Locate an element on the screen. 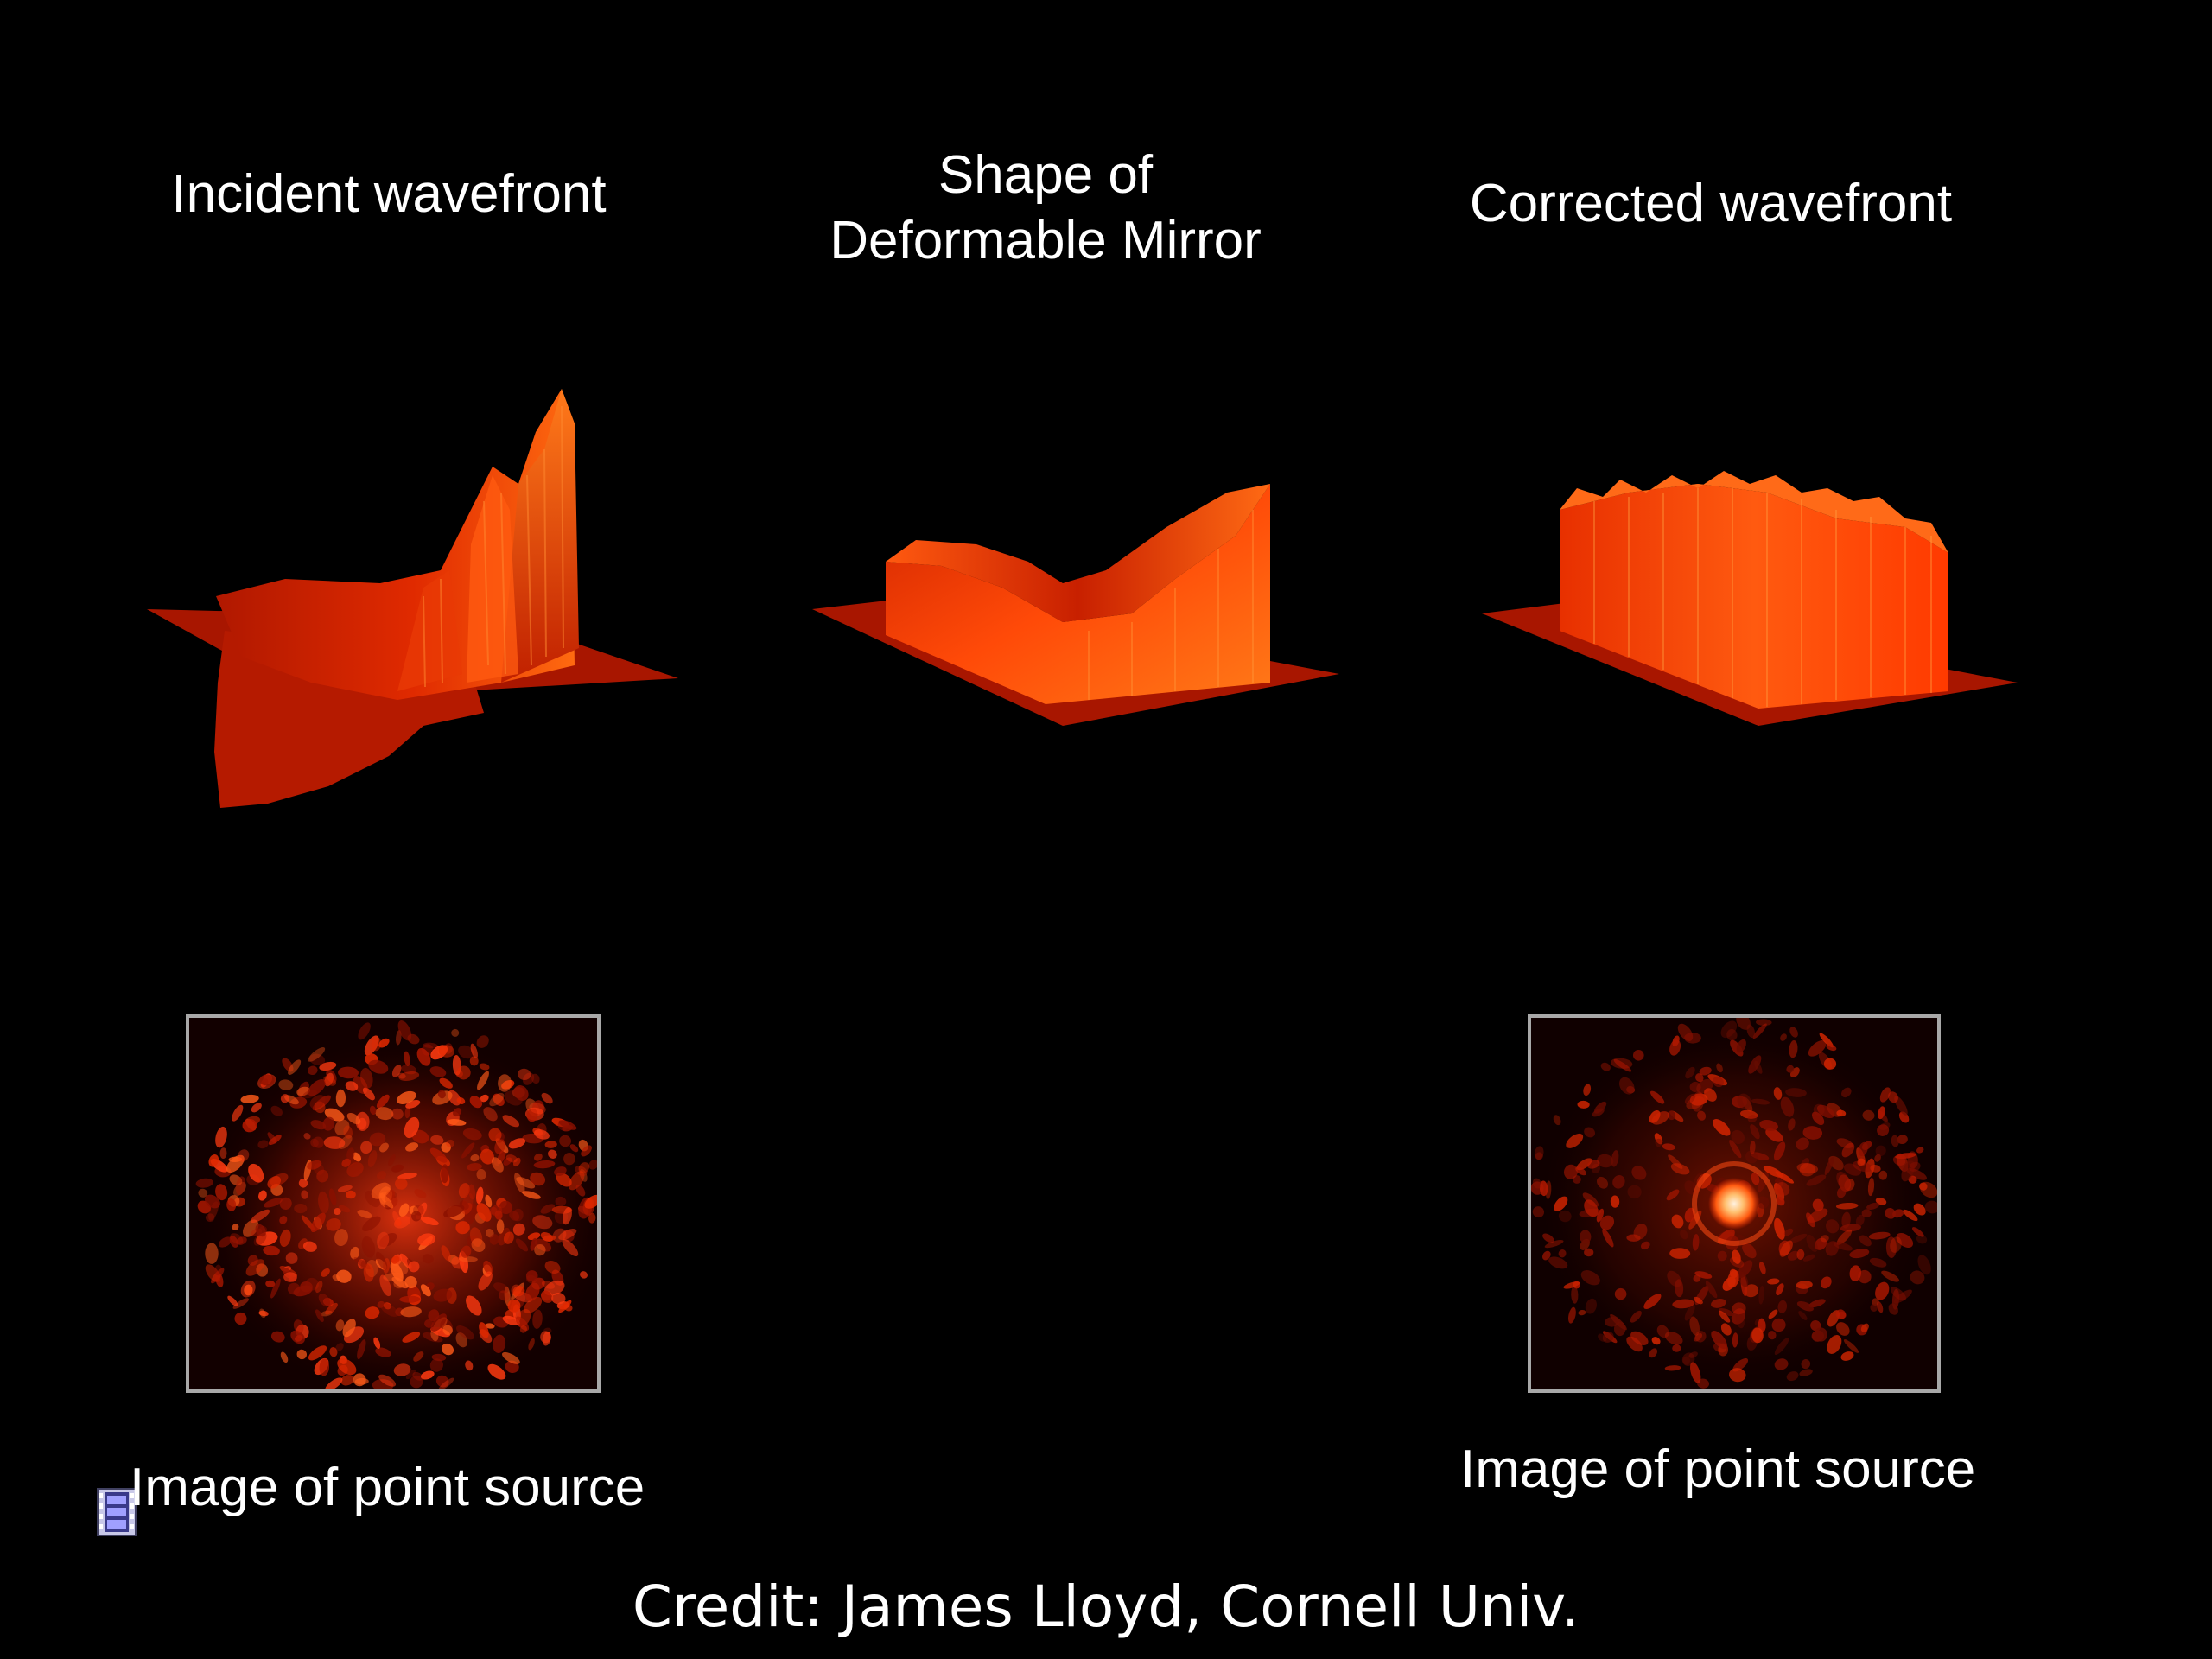  corrected-wavefront-surface is located at coordinates (1750, 598).